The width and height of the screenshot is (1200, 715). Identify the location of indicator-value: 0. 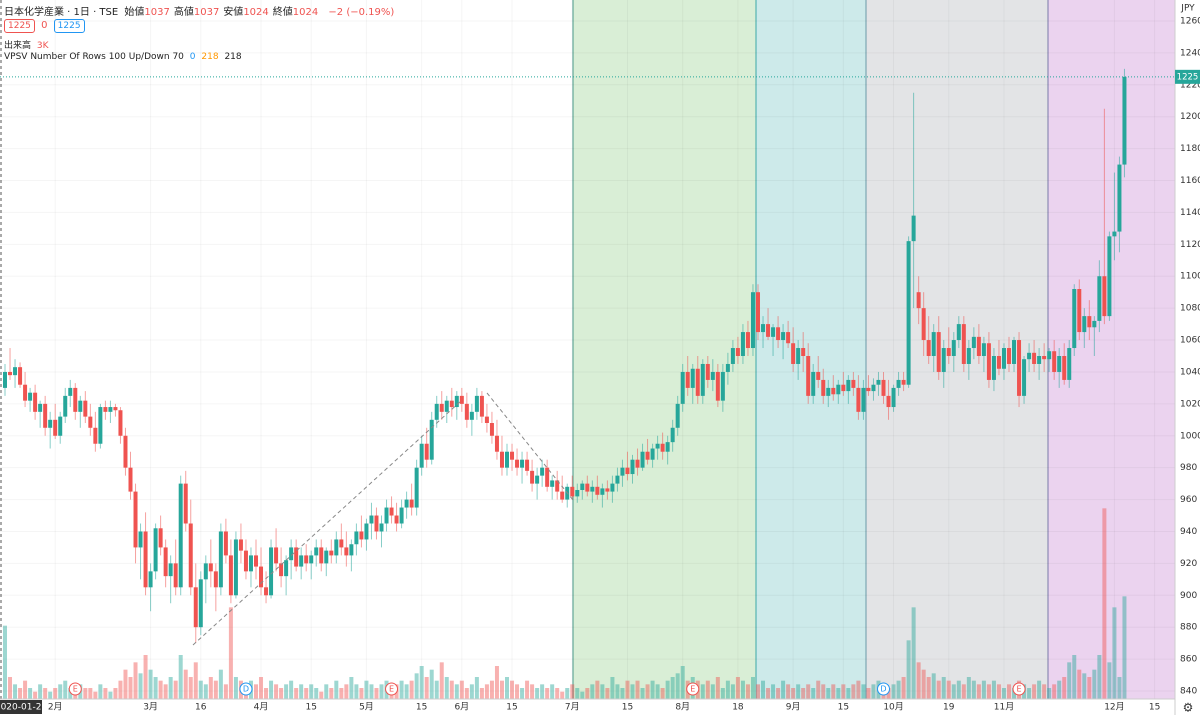
(192, 57).